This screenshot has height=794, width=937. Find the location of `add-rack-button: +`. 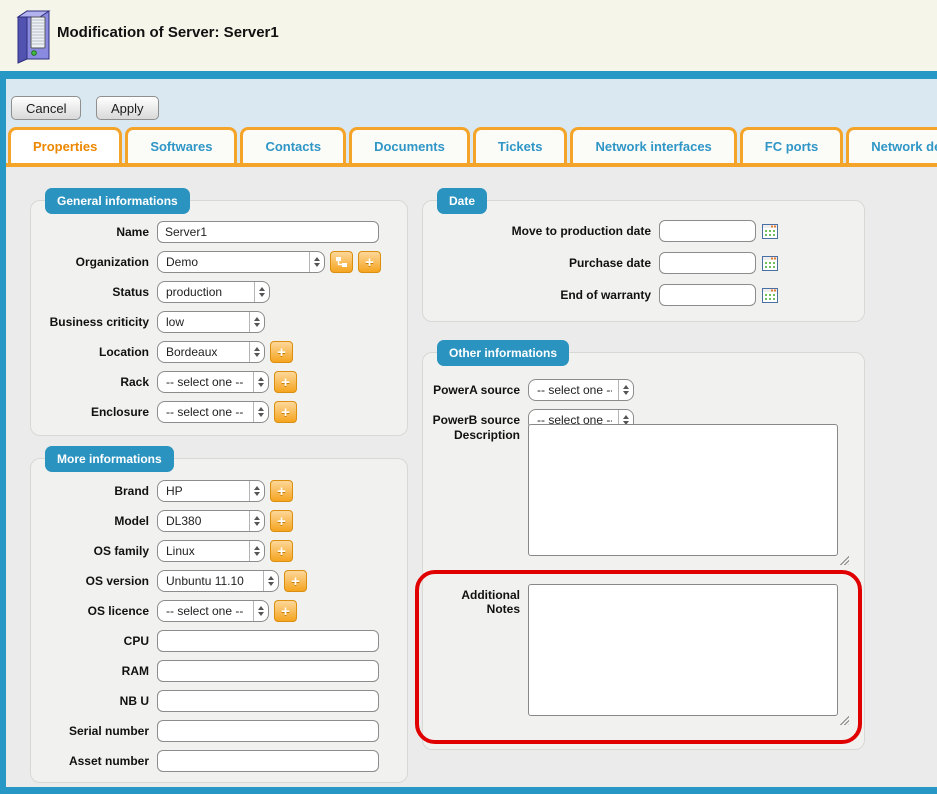

add-rack-button: + is located at coordinates (285, 382).